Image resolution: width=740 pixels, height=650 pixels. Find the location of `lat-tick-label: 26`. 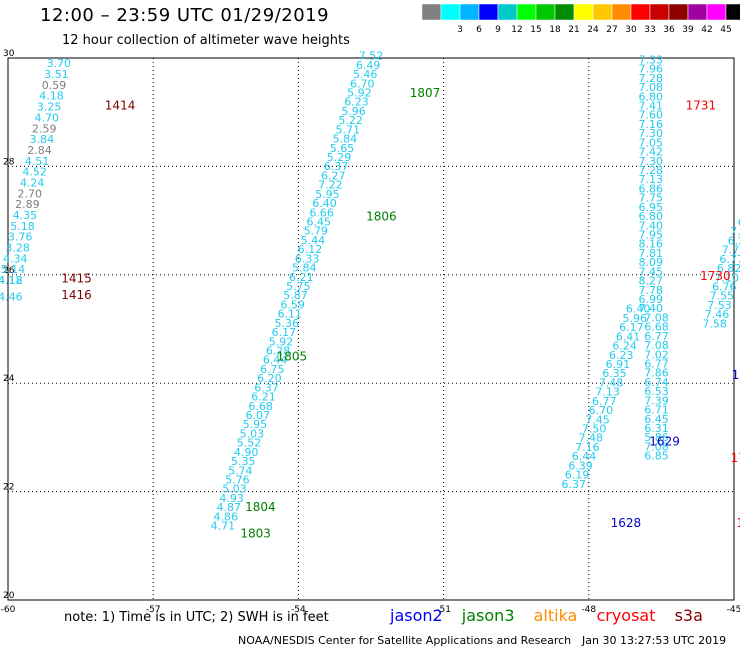

lat-tick-label: 26 is located at coordinates (9, 271).